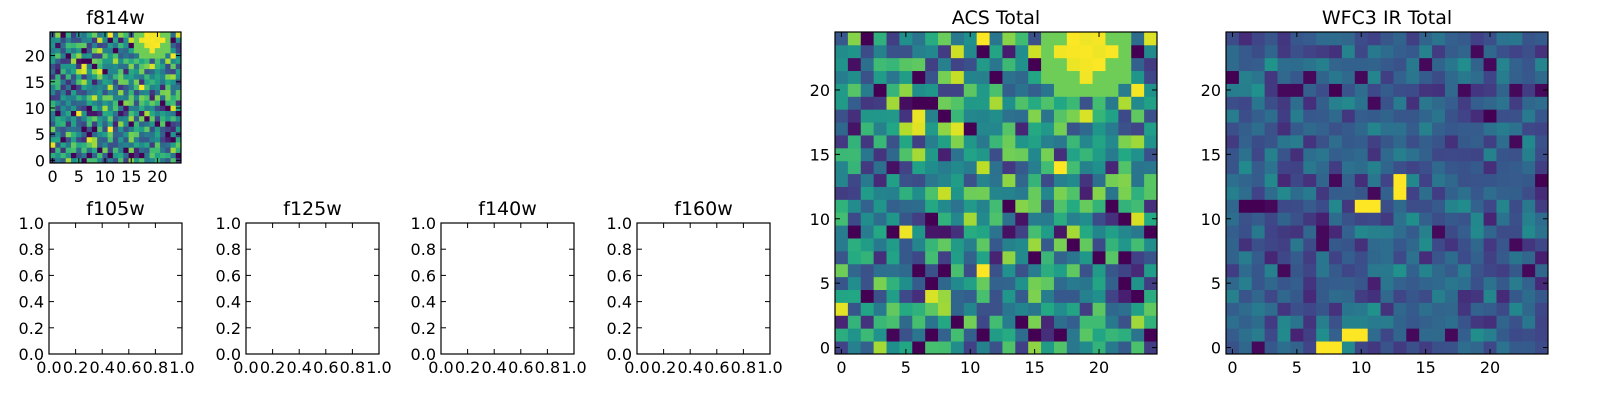 The image size is (1600, 400). Describe the element at coordinates (312, 209) in the screenshot. I see `panel-title: f125w` at that location.